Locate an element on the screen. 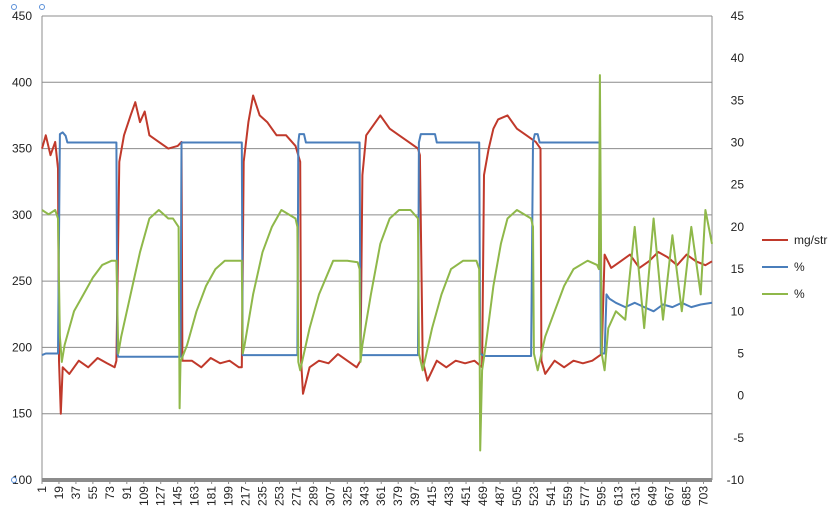 The height and width of the screenshot is (525, 836). x-tick-label: 523 is located at coordinates (534, 496).